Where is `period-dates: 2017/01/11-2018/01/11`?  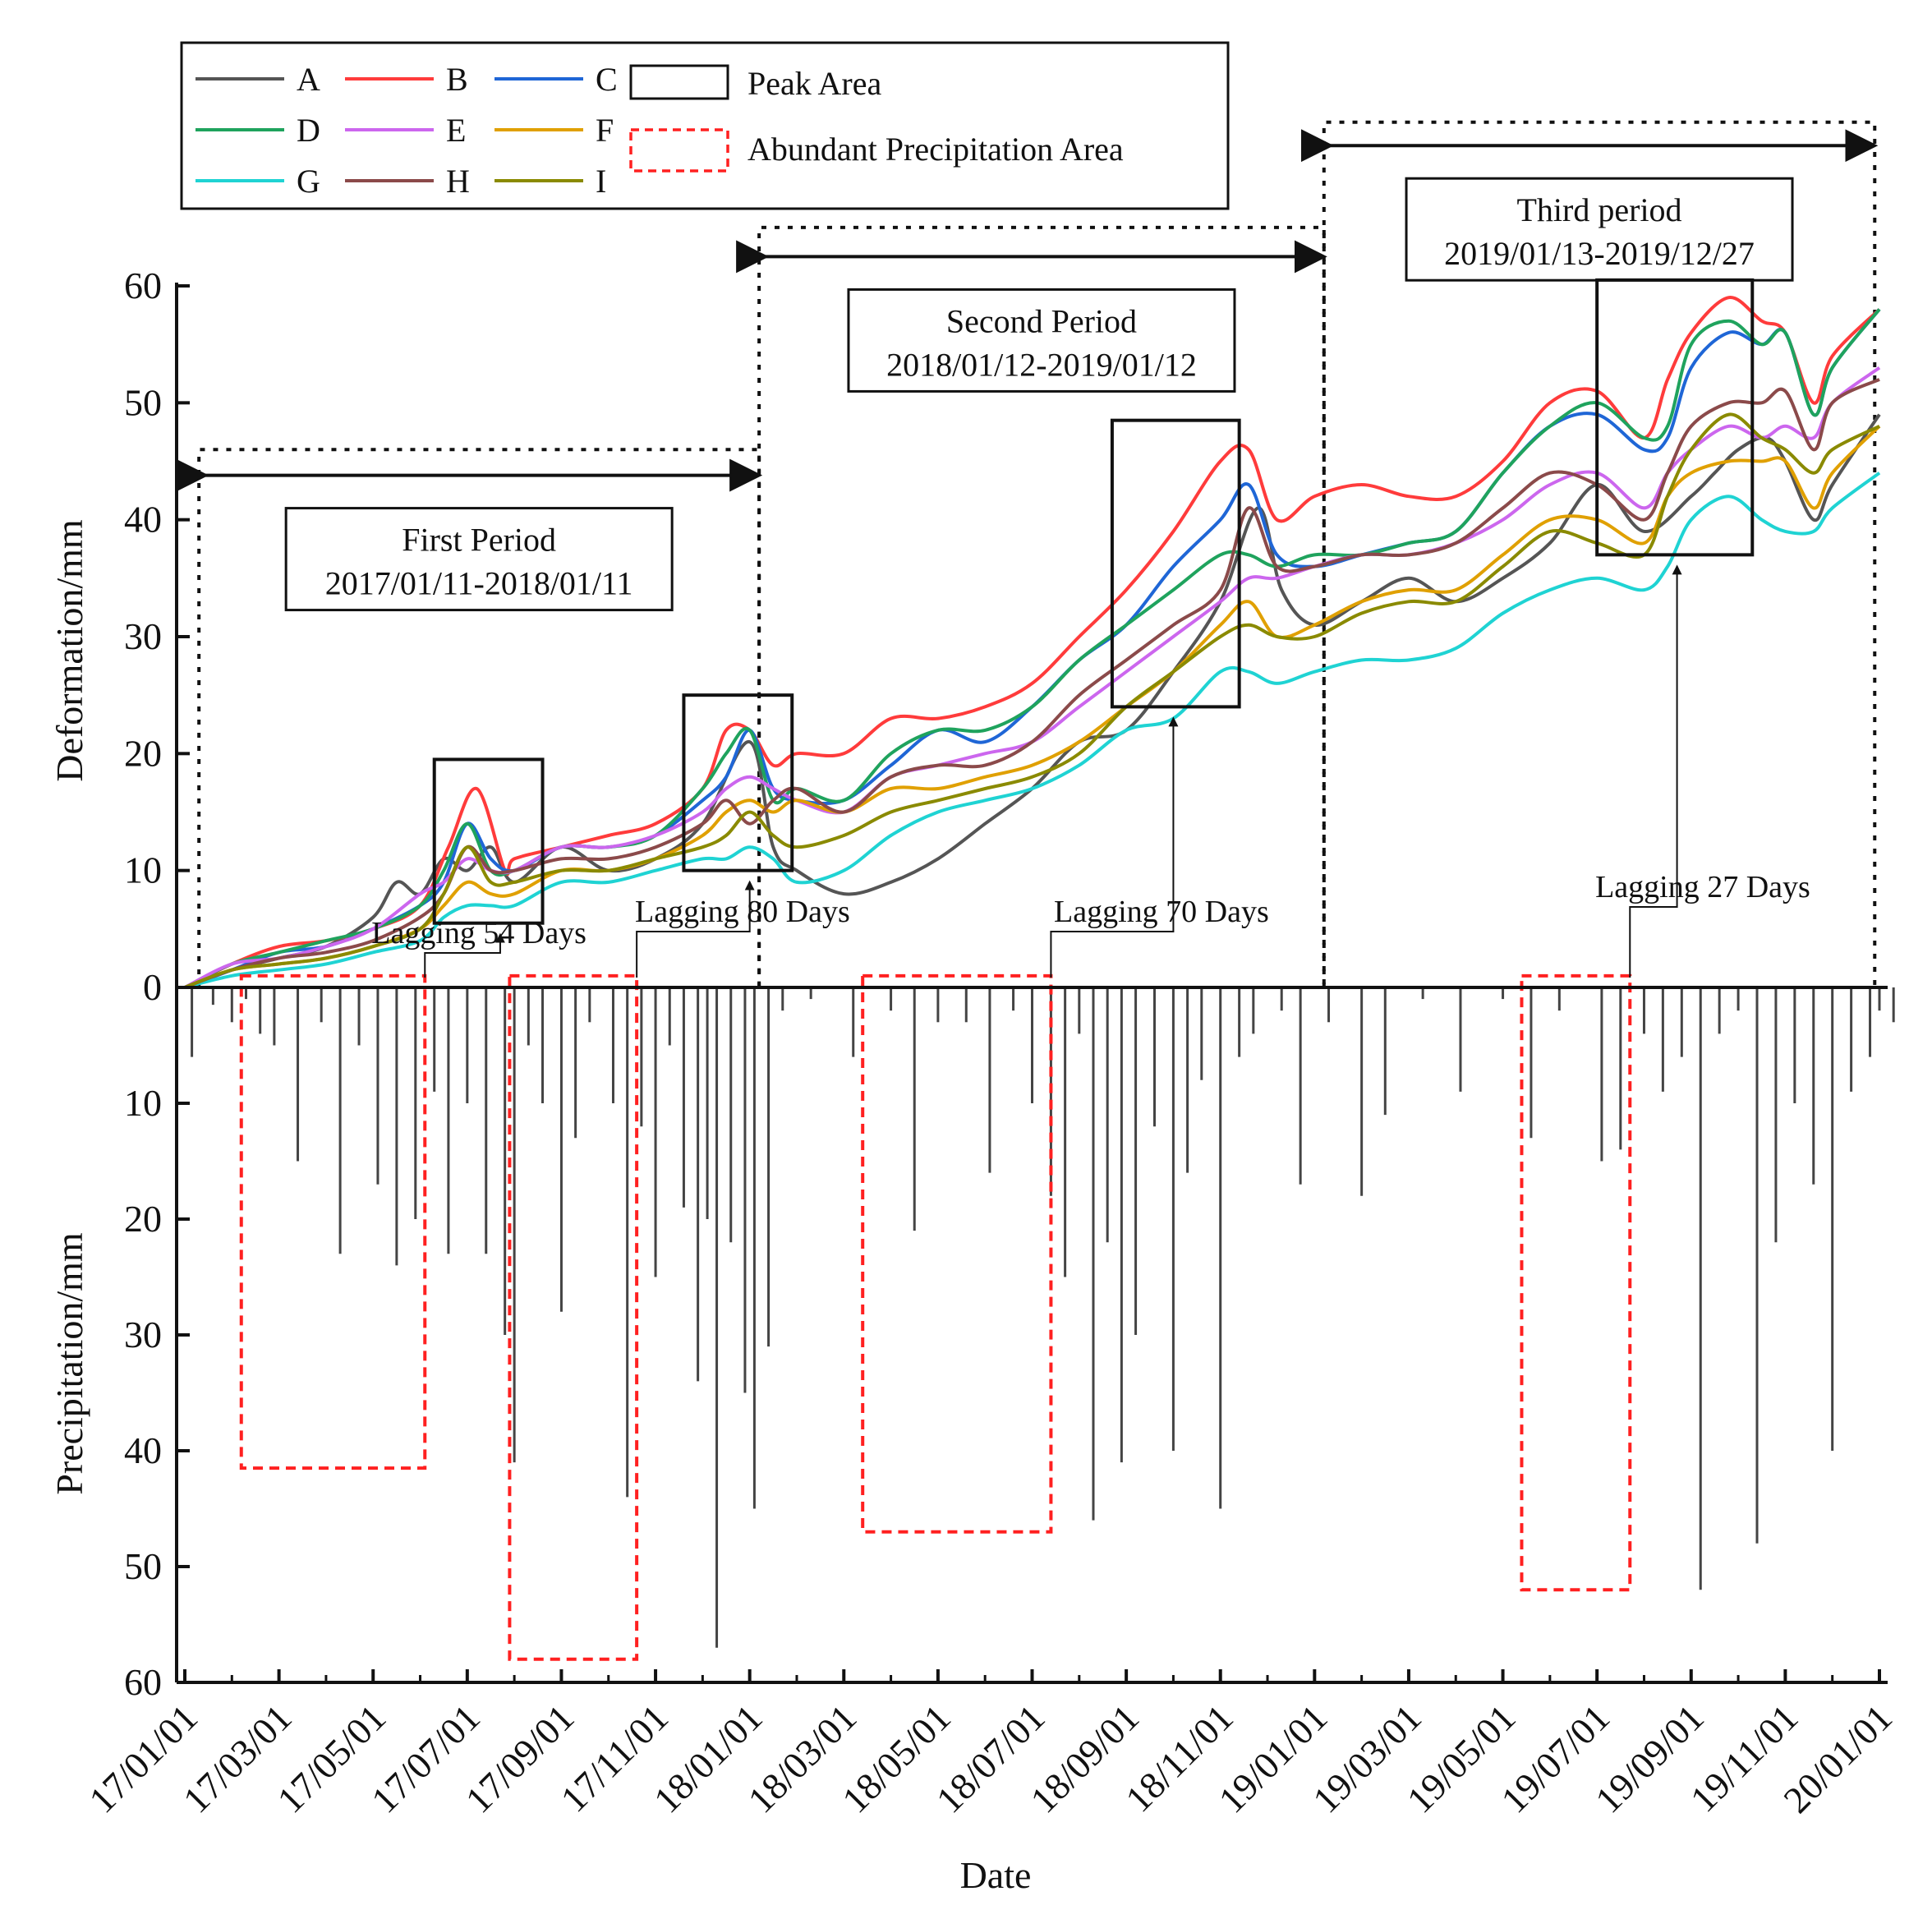
period-dates: 2017/01/11-2018/01/11 is located at coordinates (479, 583).